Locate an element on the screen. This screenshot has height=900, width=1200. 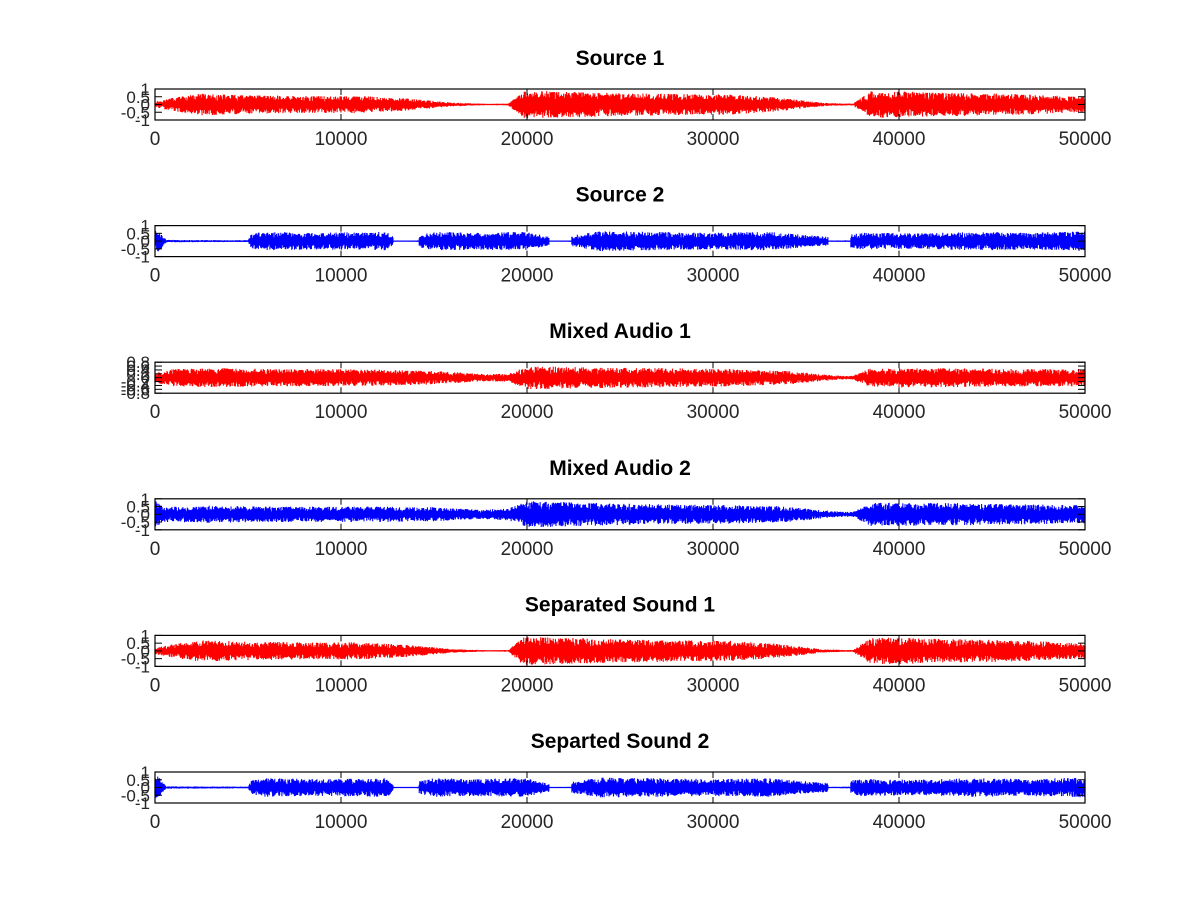
subplot-title: Mixed Audio 2 is located at coordinates (620, 468).